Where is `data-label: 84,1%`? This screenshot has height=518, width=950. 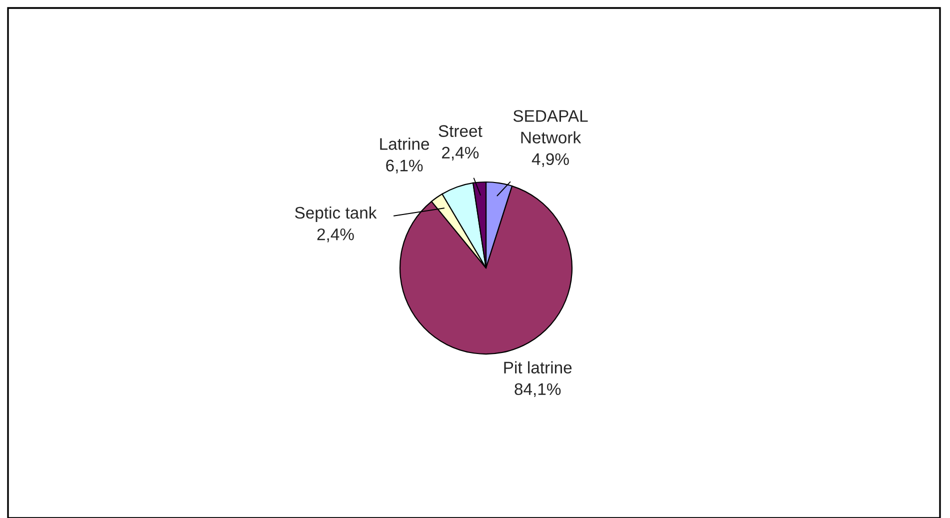 data-label: 84,1% is located at coordinates (537, 390).